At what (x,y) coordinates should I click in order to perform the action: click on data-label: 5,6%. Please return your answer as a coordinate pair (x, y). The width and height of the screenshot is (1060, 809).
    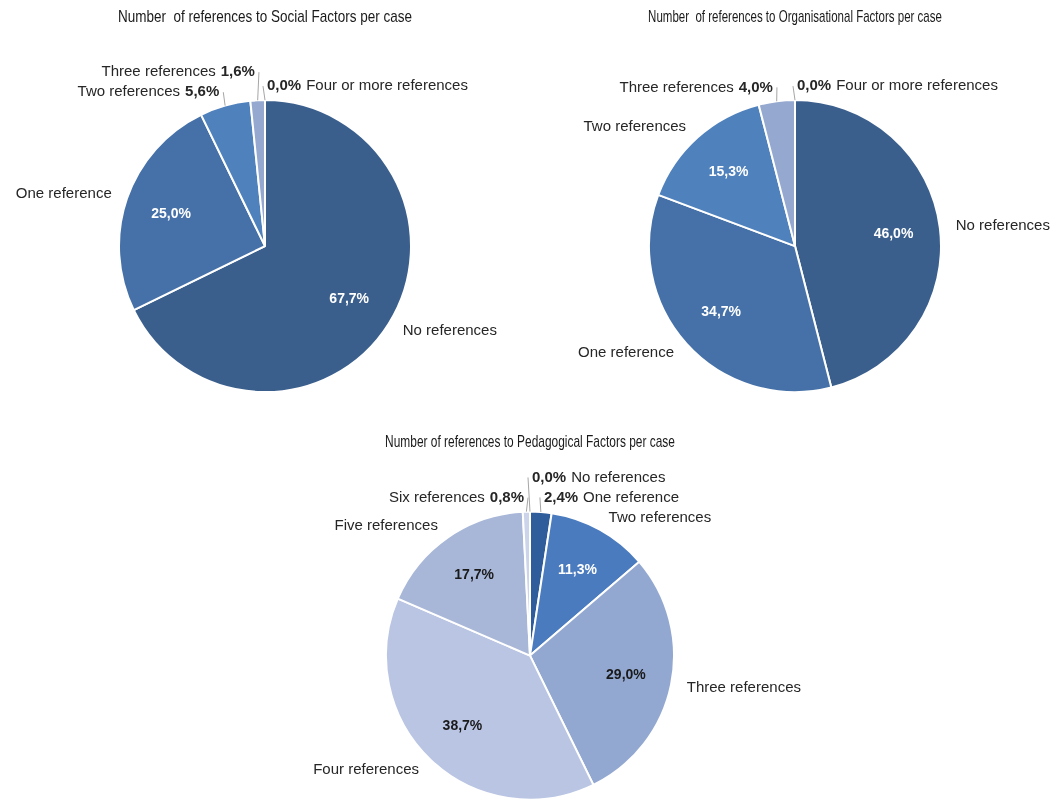
    Looking at the image, I should click on (202, 91).